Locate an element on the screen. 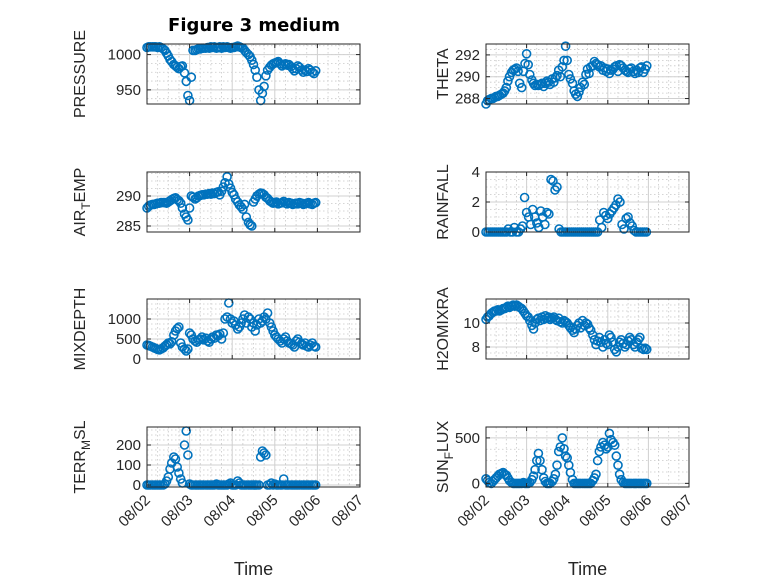 The width and height of the screenshot is (778, 583). y-tick-label: 10 is located at coordinates (471, 323).